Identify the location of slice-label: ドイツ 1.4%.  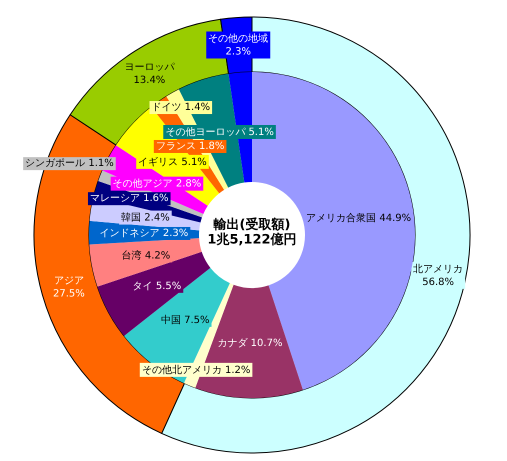
(181, 108).